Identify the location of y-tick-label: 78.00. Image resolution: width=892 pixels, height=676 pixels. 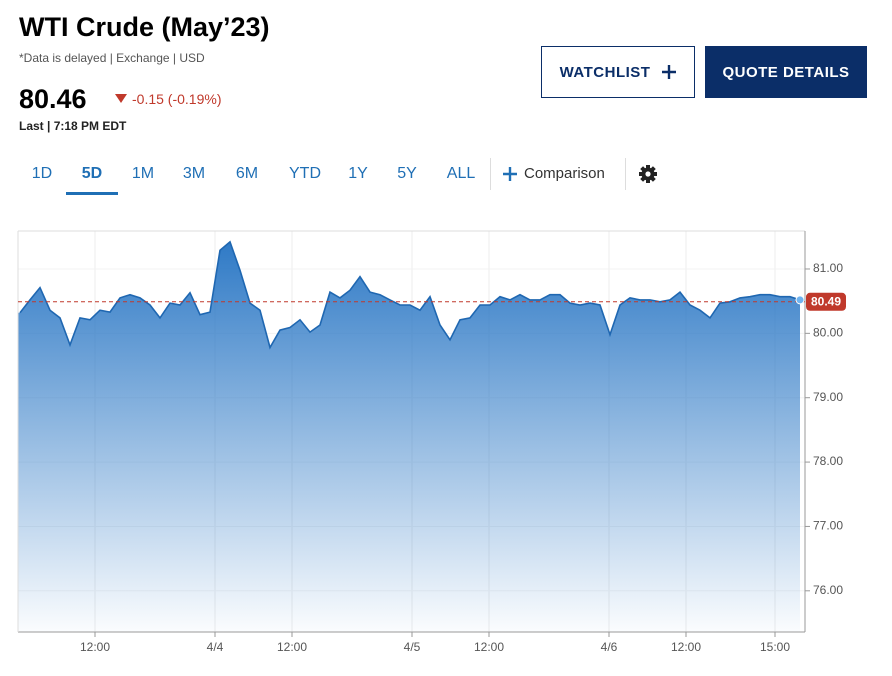
(828, 461).